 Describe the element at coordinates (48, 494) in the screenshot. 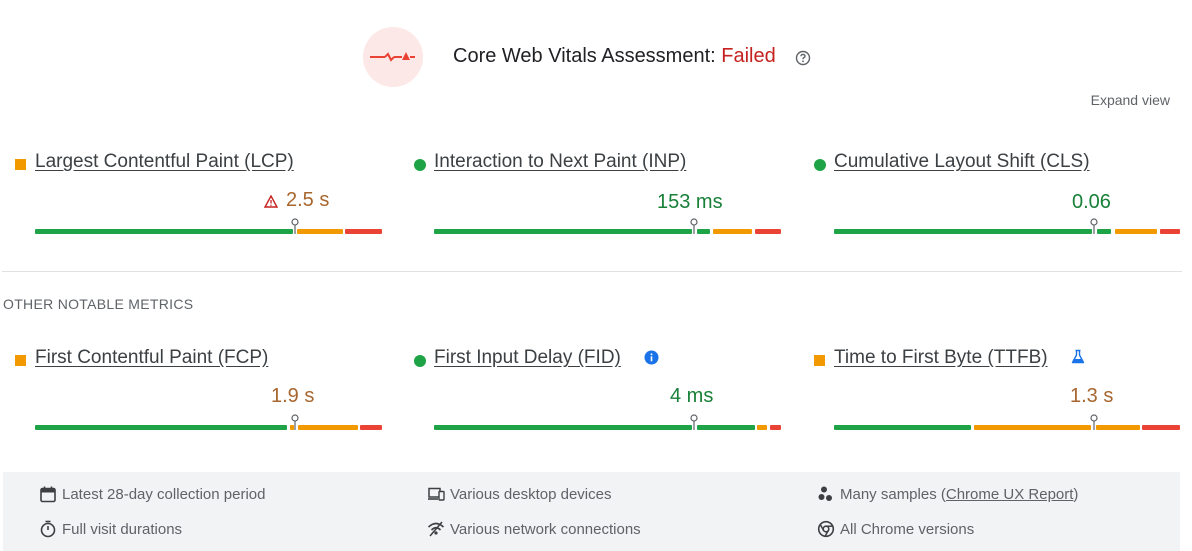

I see `calendar-icon` at that location.